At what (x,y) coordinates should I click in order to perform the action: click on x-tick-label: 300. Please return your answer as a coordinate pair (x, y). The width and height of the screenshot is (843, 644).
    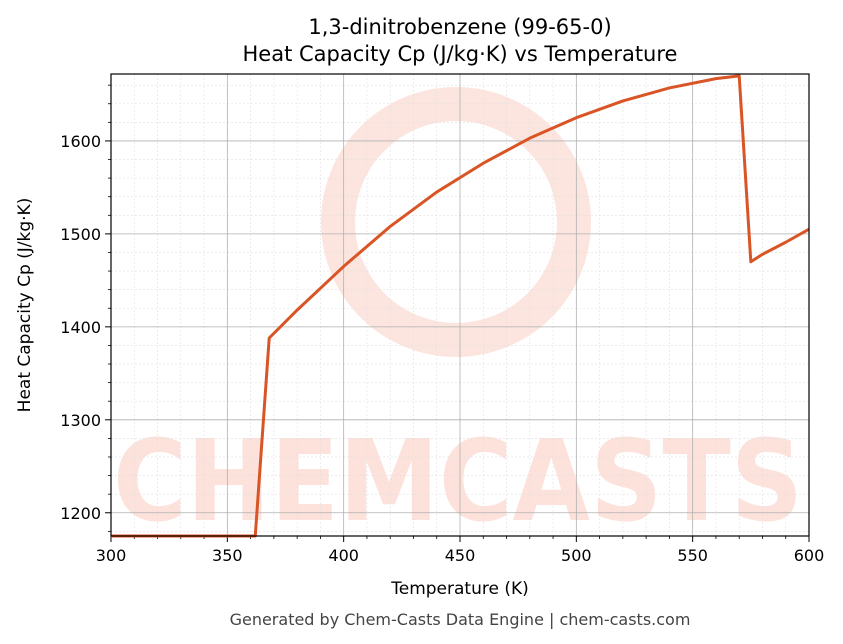
    Looking at the image, I should click on (111, 555).